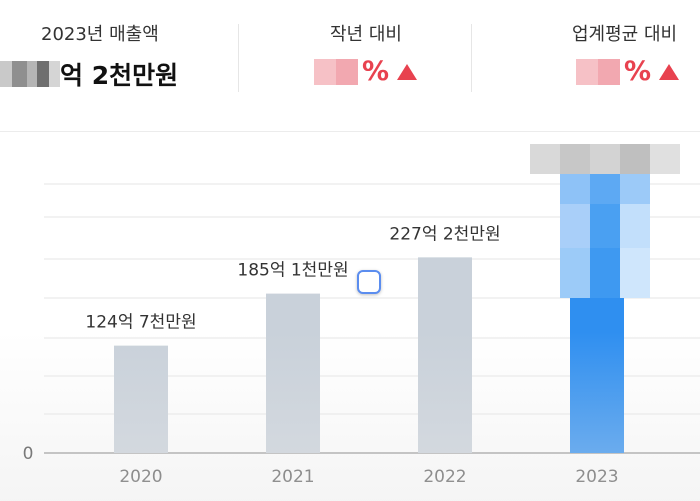  What do you see at coordinates (140, 477) in the screenshot?
I see `x-tick-label-2020: 2020` at bounding box center [140, 477].